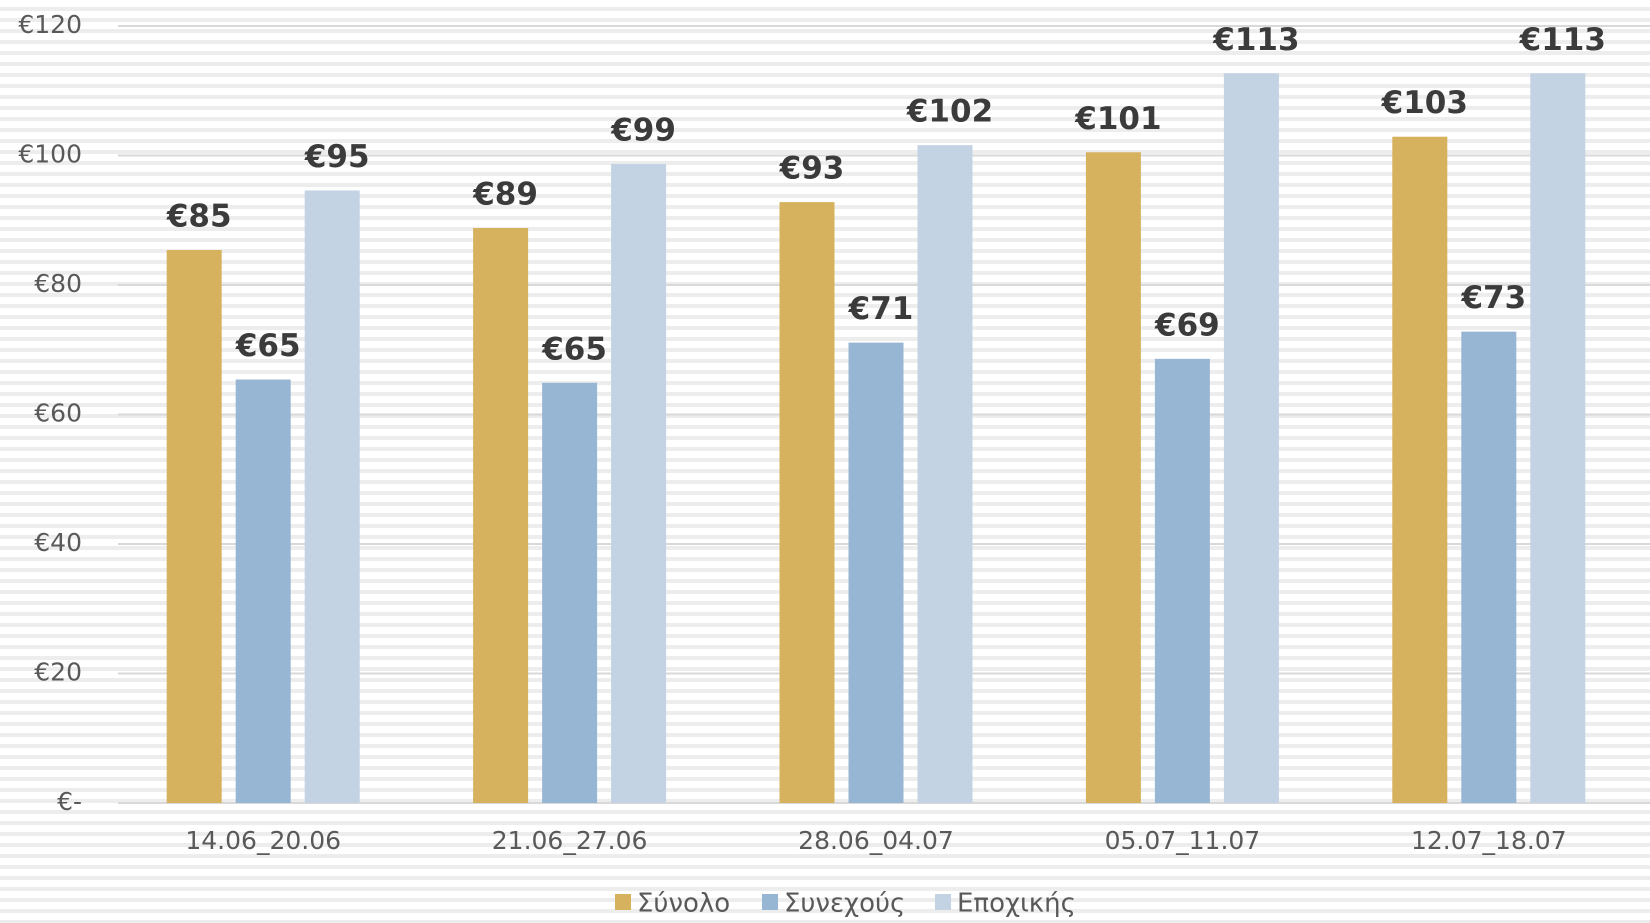  What do you see at coordinates (1183, 840) in the screenshot?
I see `x-tick-label: 05.07_11.07` at bounding box center [1183, 840].